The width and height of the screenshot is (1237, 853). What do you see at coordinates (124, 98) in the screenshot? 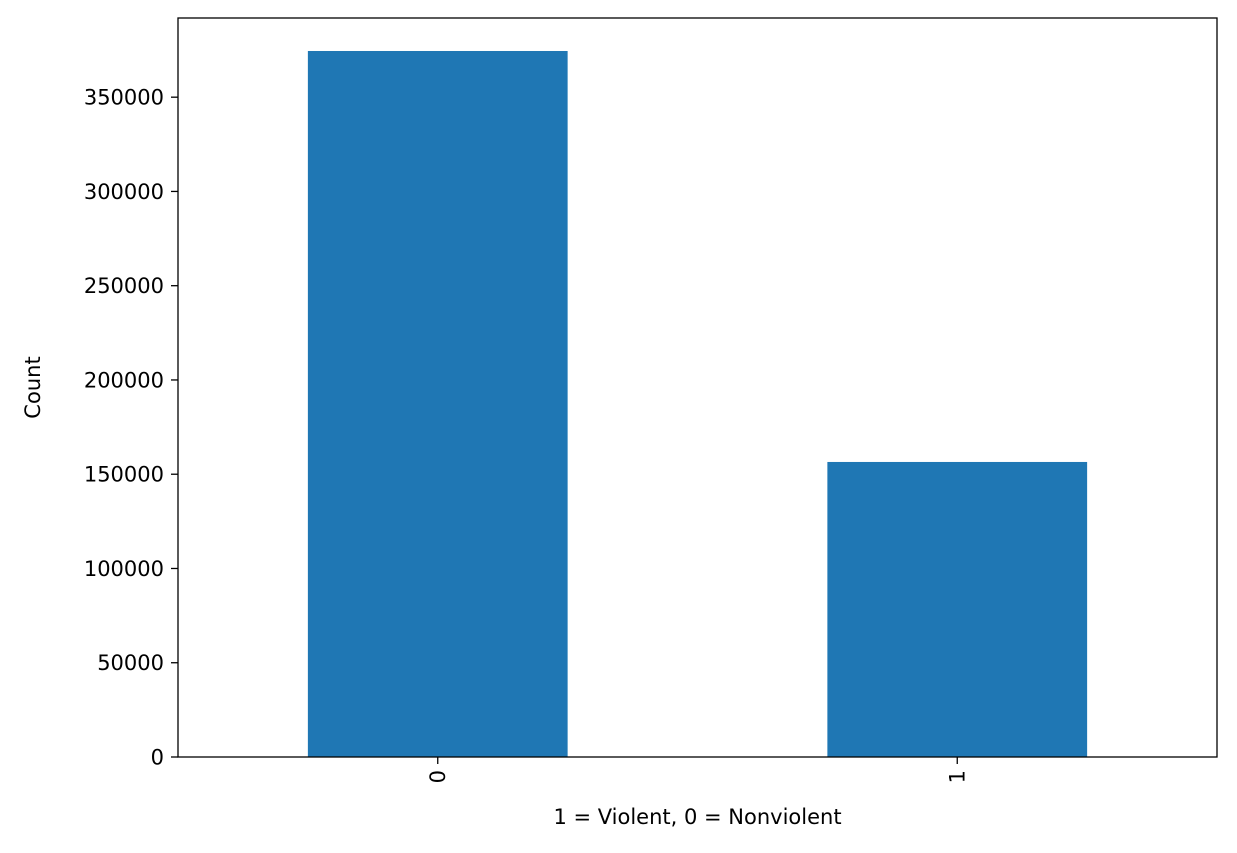
I see `y-tick-label: 350000` at bounding box center [124, 98].